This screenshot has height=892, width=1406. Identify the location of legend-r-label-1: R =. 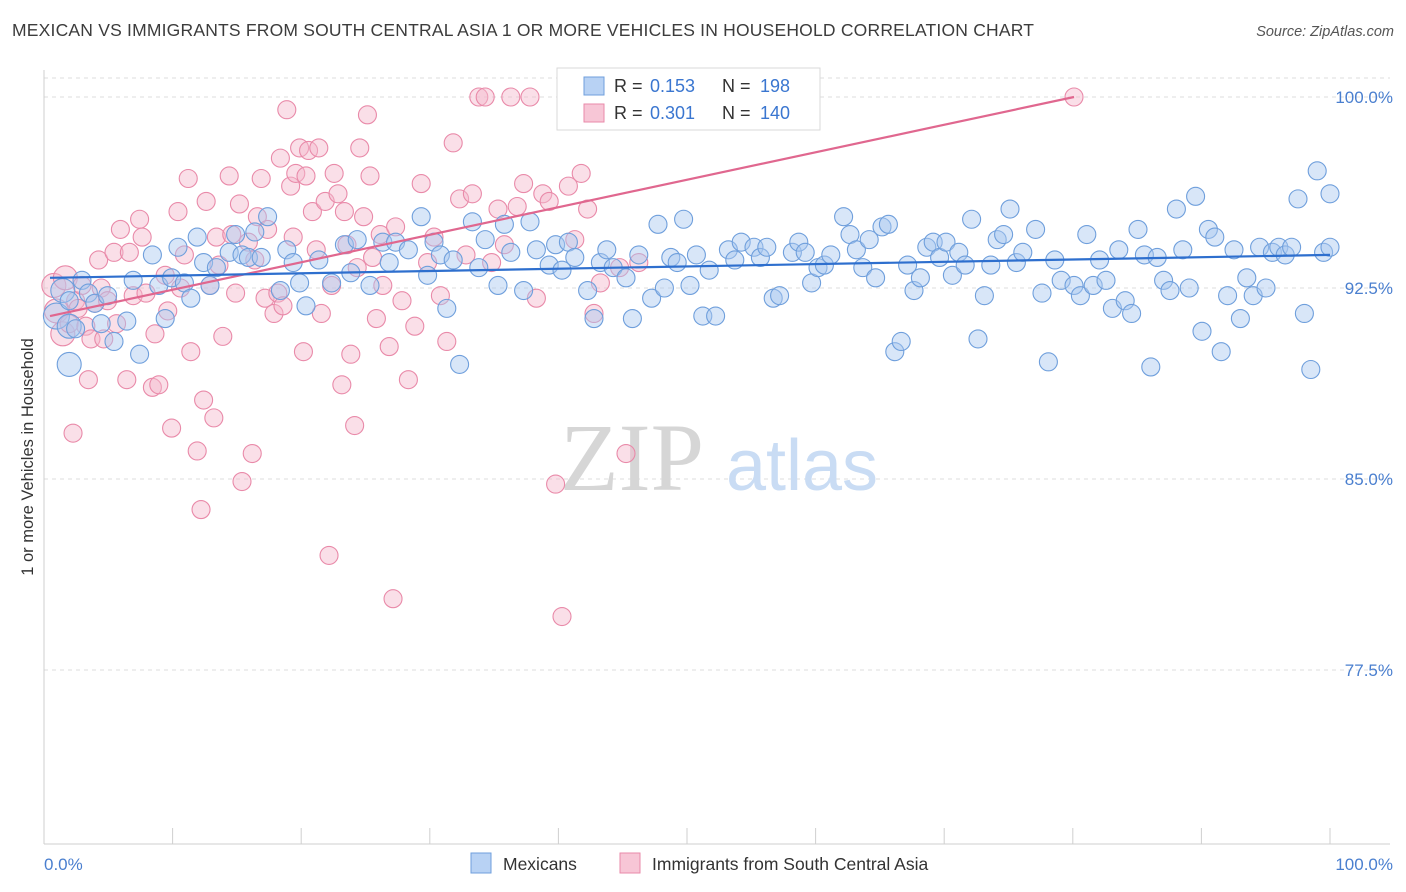
(628, 86).